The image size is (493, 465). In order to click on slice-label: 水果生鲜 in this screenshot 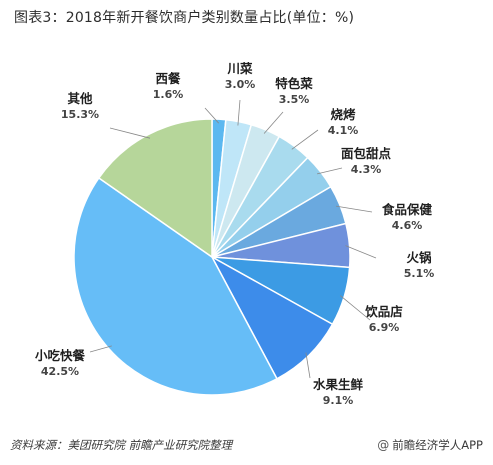, I will do `click(338, 384)`.